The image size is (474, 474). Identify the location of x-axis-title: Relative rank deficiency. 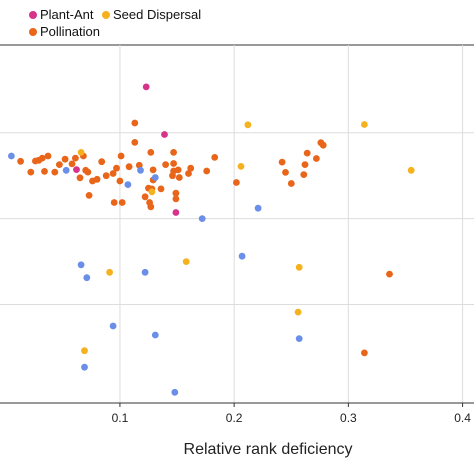
(268, 449).